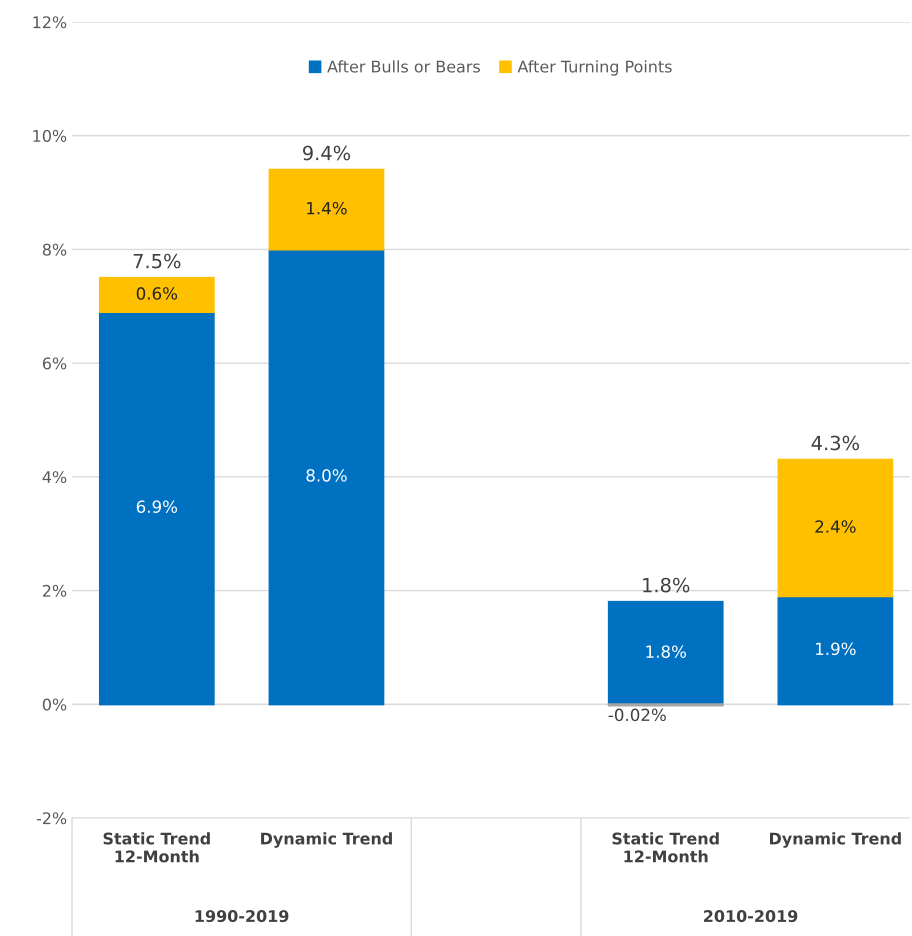  I want to click on data-label: 0.6%, so click(157, 293).